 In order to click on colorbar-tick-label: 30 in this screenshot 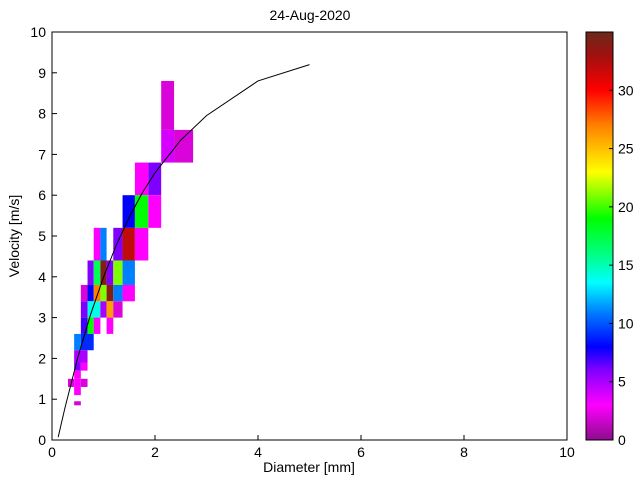, I will do `click(626, 90)`.